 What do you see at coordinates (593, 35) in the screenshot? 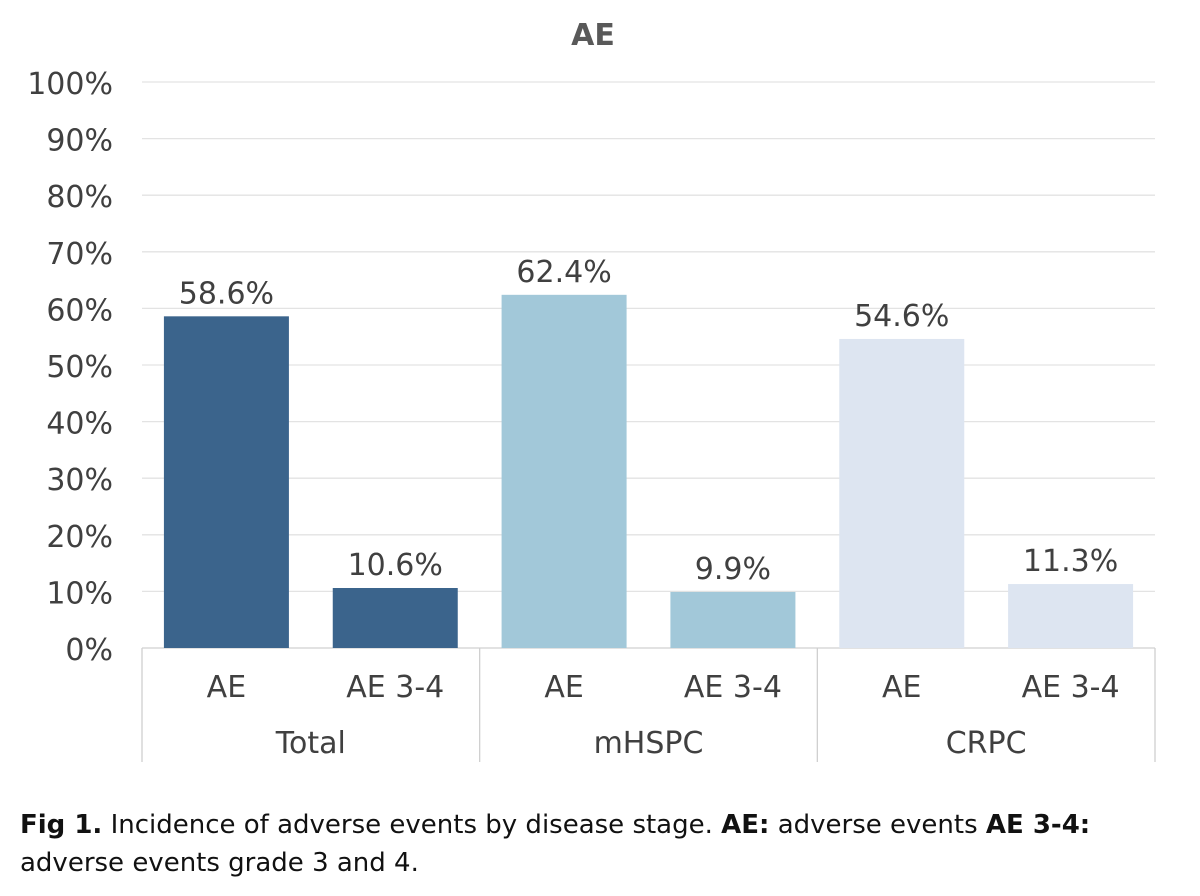
I see `chart-title: AE` at bounding box center [593, 35].